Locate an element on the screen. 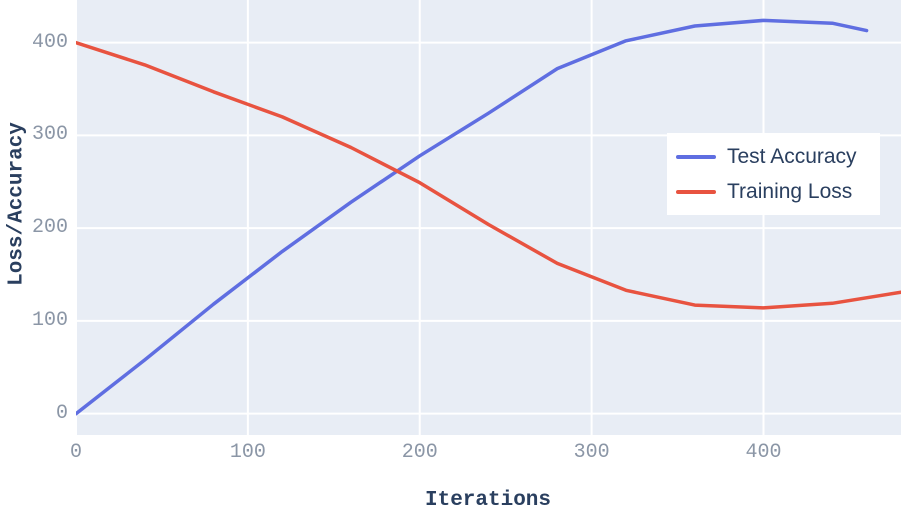 The width and height of the screenshot is (901, 518). x-tick-label: 100 is located at coordinates (247, 452).